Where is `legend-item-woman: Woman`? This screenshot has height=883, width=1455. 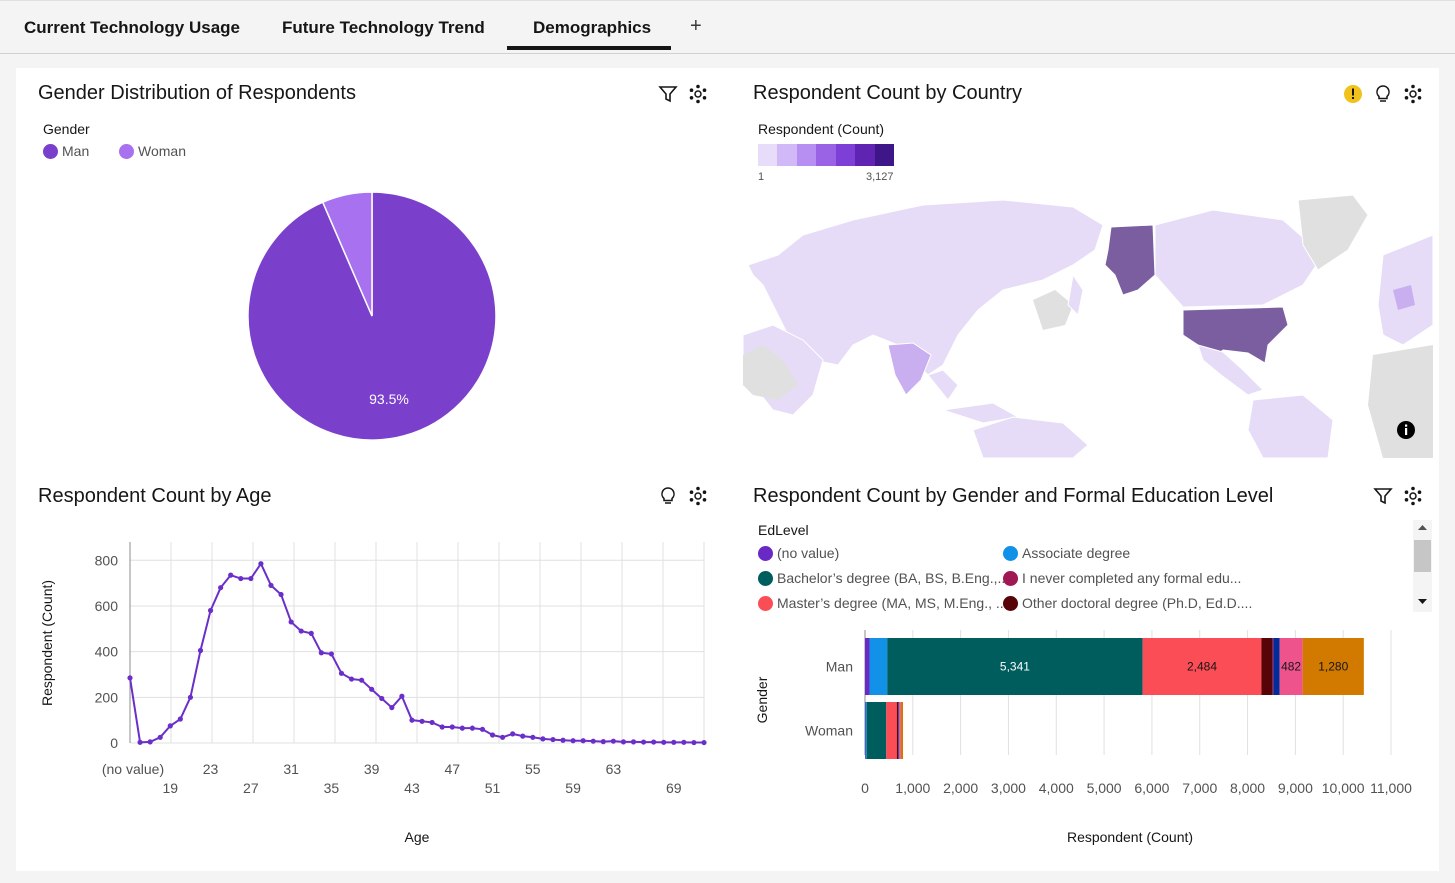
legend-item-woman: Woman is located at coordinates (152, 151).